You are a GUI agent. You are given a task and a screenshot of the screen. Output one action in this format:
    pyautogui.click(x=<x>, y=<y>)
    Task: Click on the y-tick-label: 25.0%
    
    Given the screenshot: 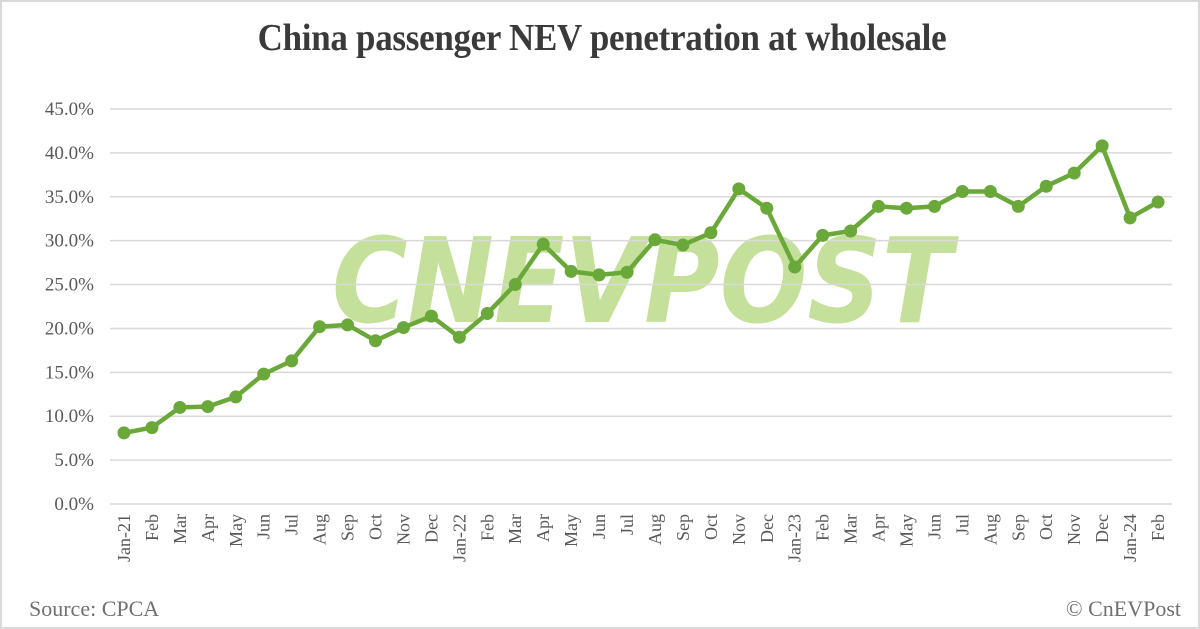 What is the action you would take?
    pyautogui.click(x=69, y=285)
    